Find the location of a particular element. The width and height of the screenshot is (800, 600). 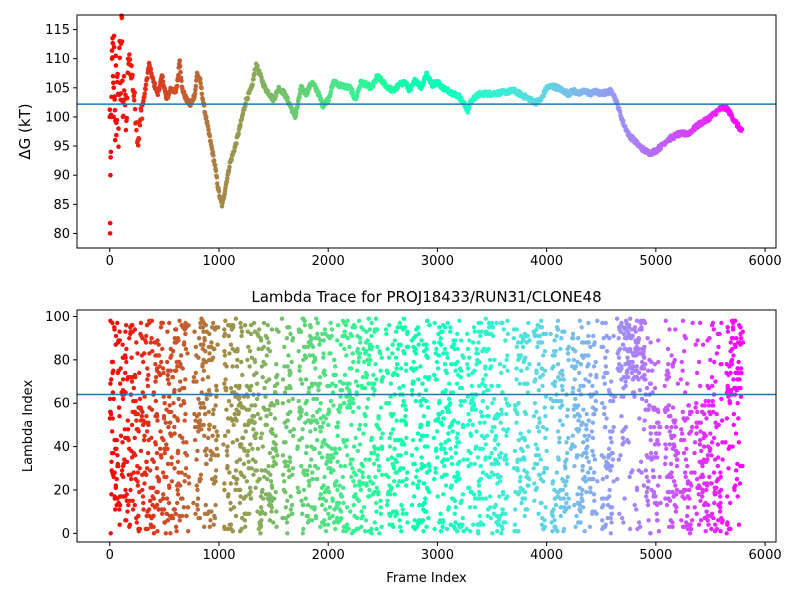

x-tick-label: 3000 is located at coordinates (437, 555).